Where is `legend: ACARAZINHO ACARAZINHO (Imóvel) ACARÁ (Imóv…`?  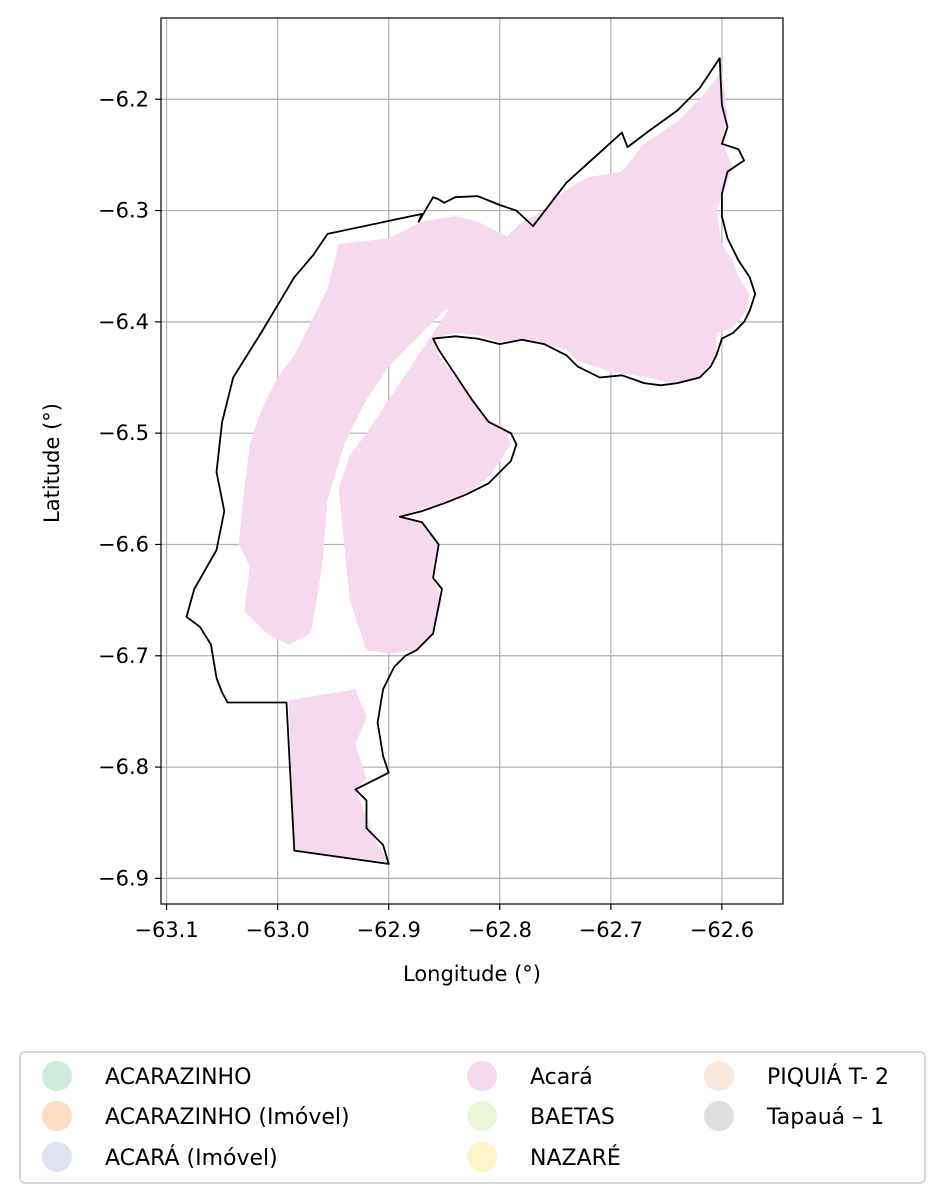 legend: ACARAZINHO ACARAZINHO (Imóvel) ACARÁ (Imóv… is located at coordinates (472, 1117).